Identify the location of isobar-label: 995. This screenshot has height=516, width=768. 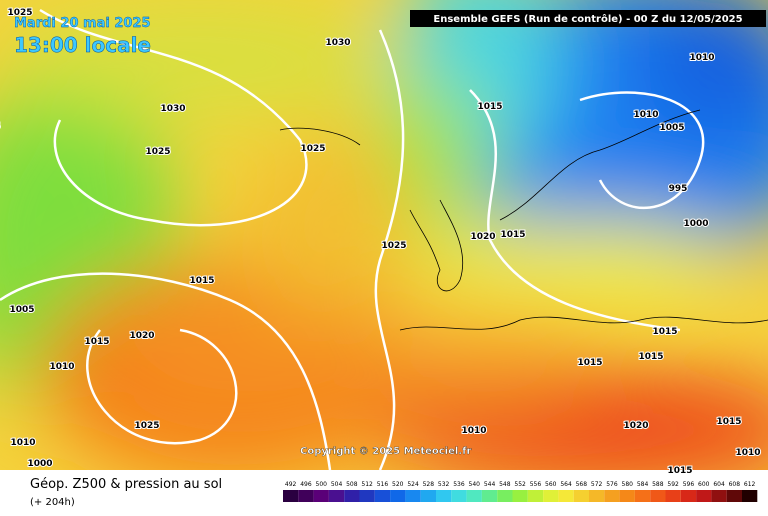
(678, 189).